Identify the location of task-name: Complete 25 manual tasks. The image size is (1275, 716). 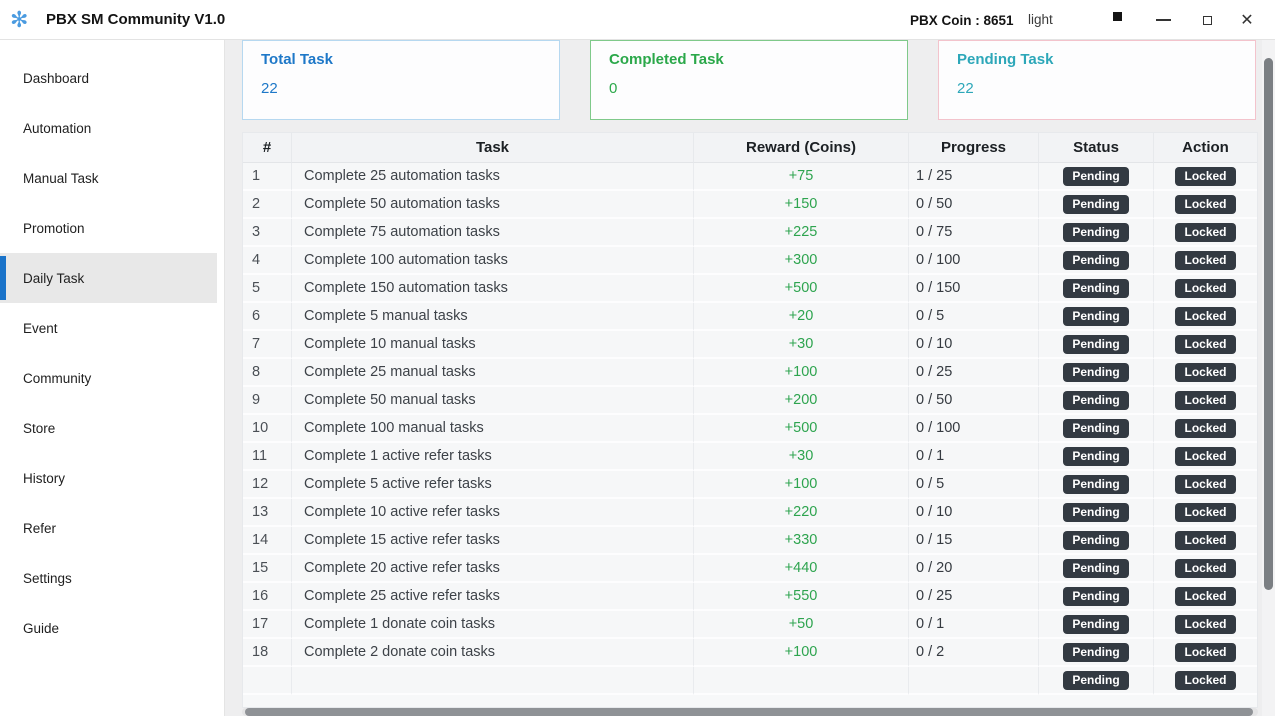
(493, 373).